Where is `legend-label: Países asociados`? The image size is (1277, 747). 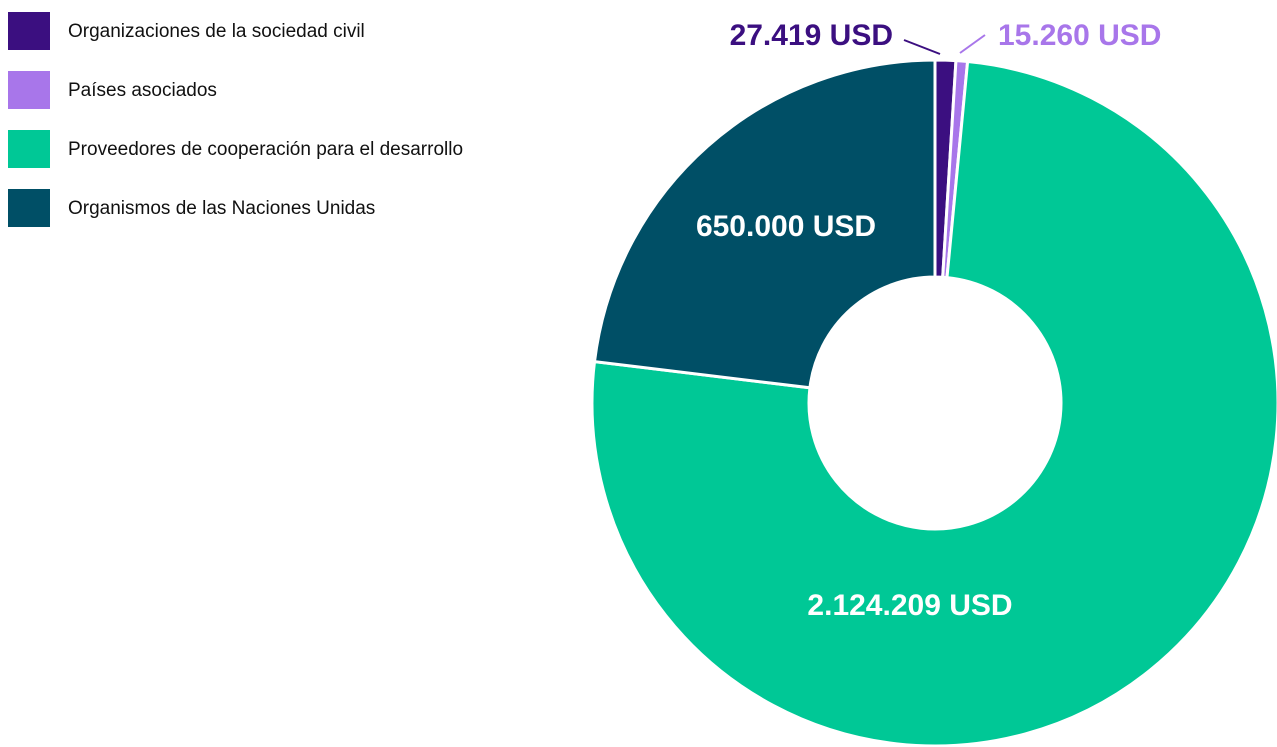 legend-label: Países asociados is located at coordinates (142, 90).